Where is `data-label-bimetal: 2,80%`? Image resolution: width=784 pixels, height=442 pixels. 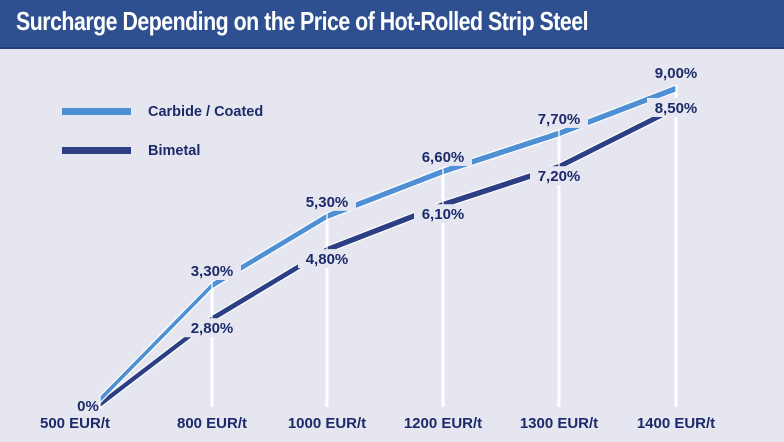
data-label-bimetal: 2,80% is located at coordinates (212, 328).